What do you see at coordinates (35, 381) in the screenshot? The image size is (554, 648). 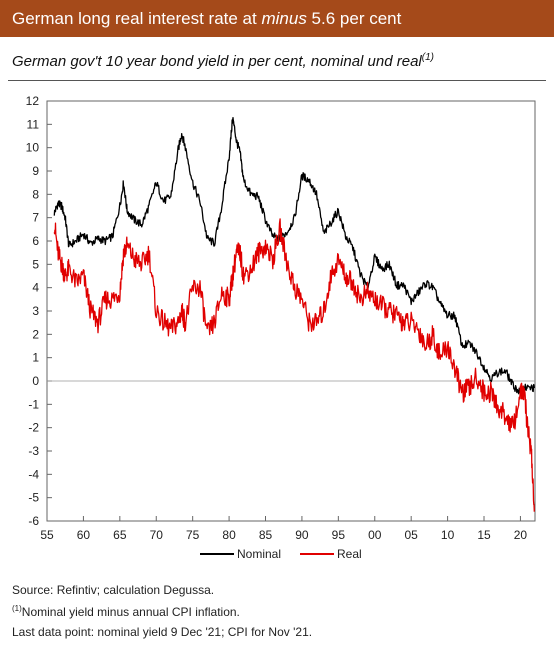 I see `y-tick-label: 0` at bounding box center [35, 381].